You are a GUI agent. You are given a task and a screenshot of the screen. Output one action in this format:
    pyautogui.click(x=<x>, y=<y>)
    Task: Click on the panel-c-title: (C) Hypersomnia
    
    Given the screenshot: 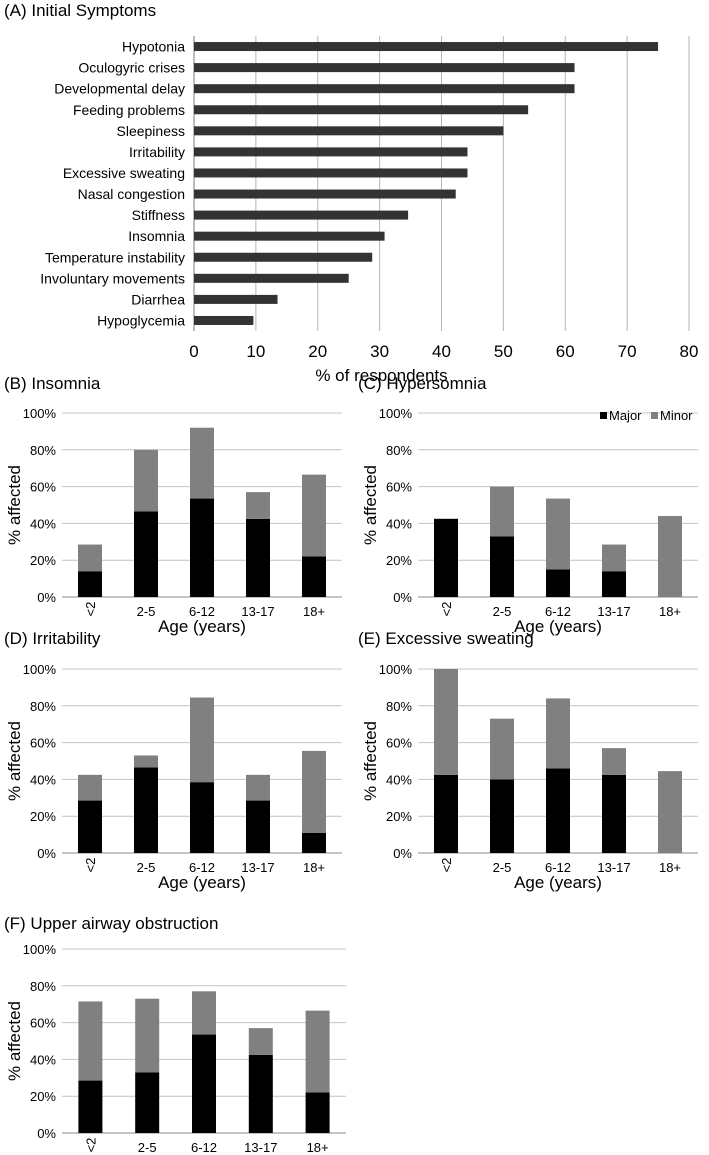 What is the action you would take?
    pyautogui.click(x=422, y=383)
    